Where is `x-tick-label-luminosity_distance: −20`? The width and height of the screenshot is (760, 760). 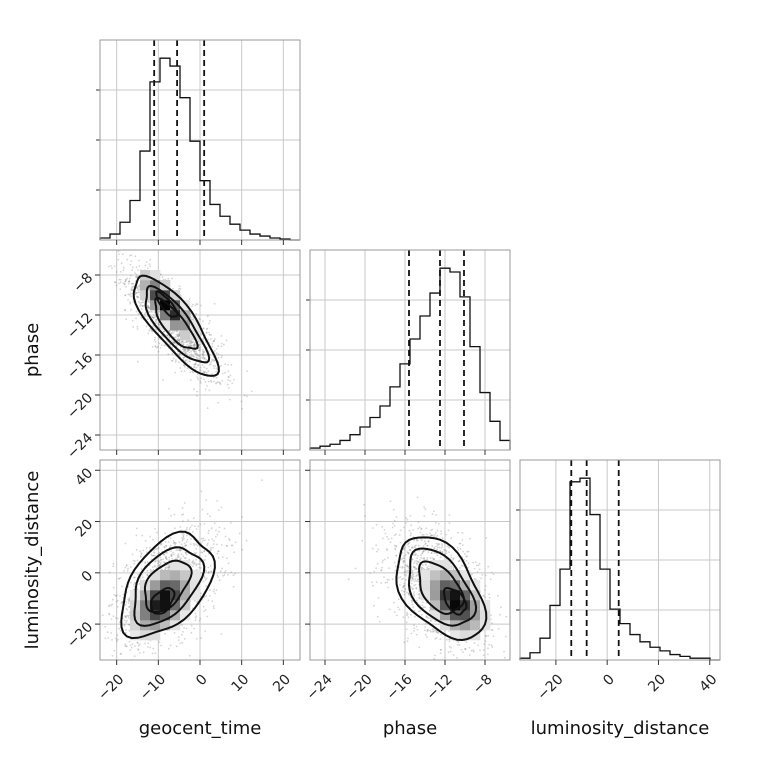 x-tick-label-luminosity_distance: −20 is located at coordinates (550, 687).